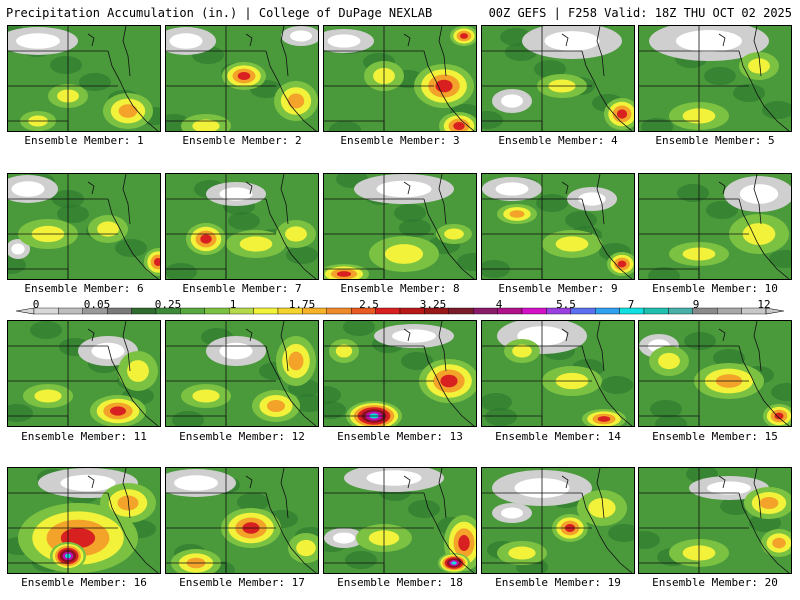 Image resolution: width=800 pixels, height=600 pixels. I want to click on ensemble-member-label: Ensemble Member: 12, so click(242, 436).